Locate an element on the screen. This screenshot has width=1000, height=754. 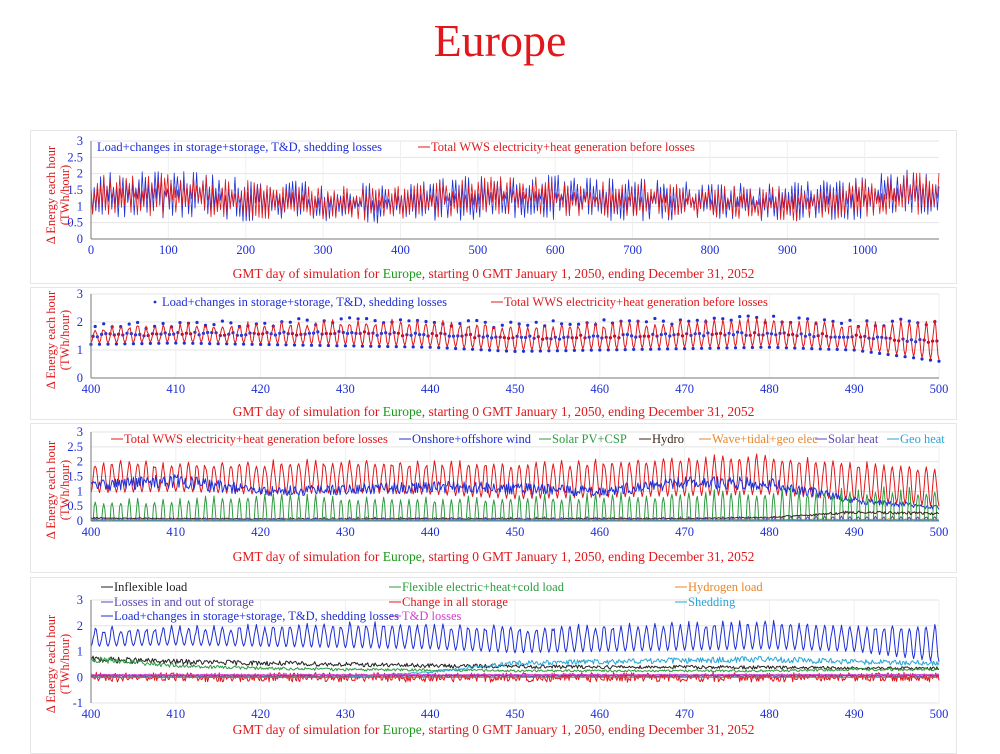
legend-label: Solar PV+CSP is located at coordinates (589, 439).